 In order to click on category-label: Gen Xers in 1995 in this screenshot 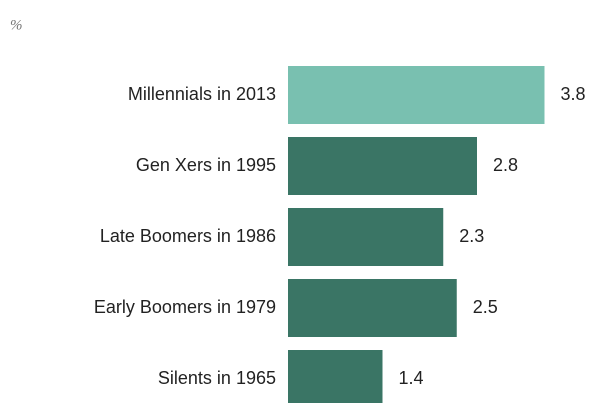, I will do `click(206, 165)`.